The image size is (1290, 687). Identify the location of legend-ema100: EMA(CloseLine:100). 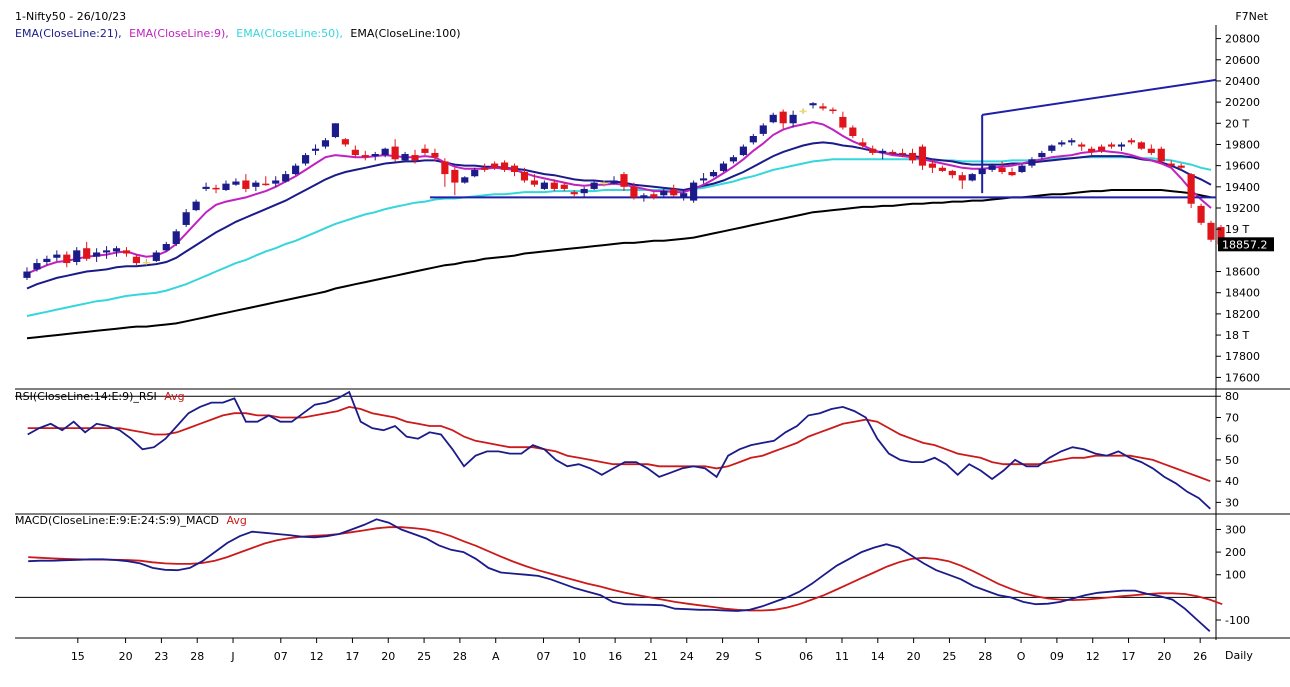
(405, 33).